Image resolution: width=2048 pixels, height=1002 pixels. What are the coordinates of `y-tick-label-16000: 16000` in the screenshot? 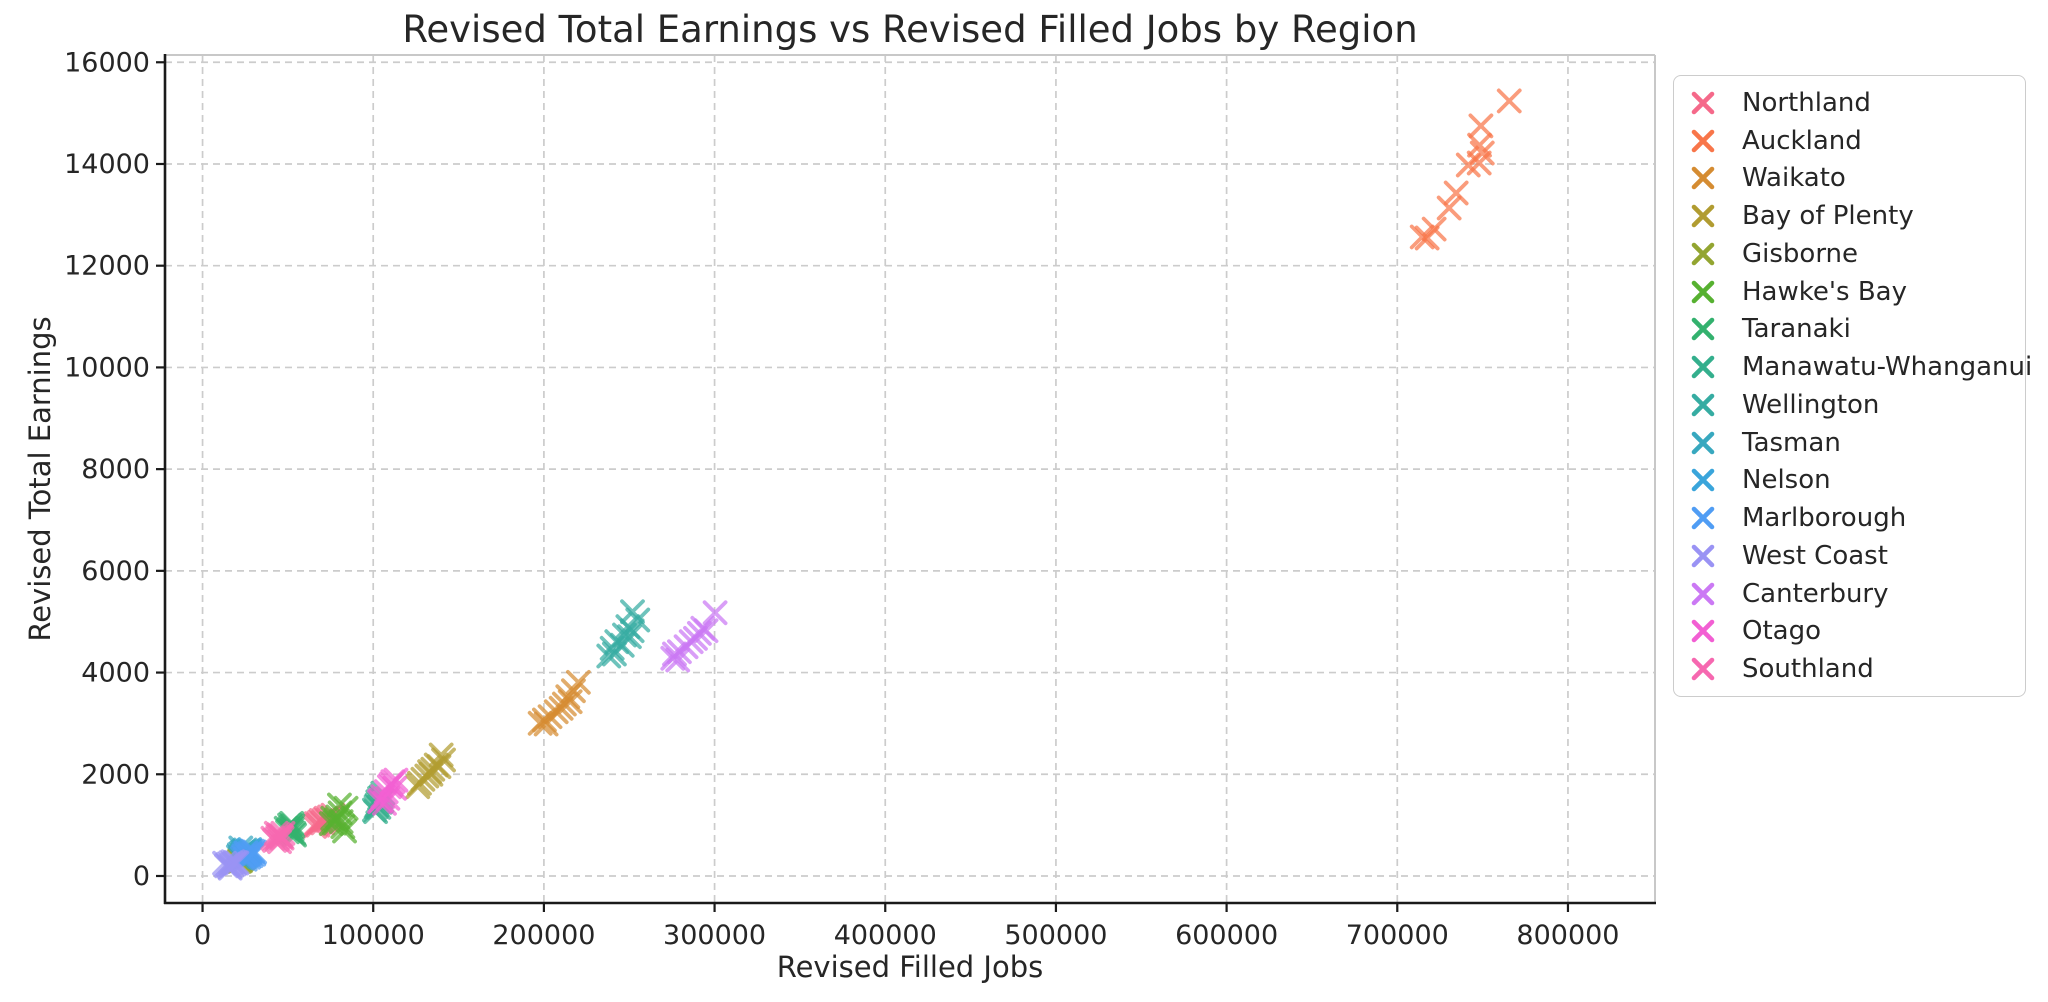 It's located at (107, 62).